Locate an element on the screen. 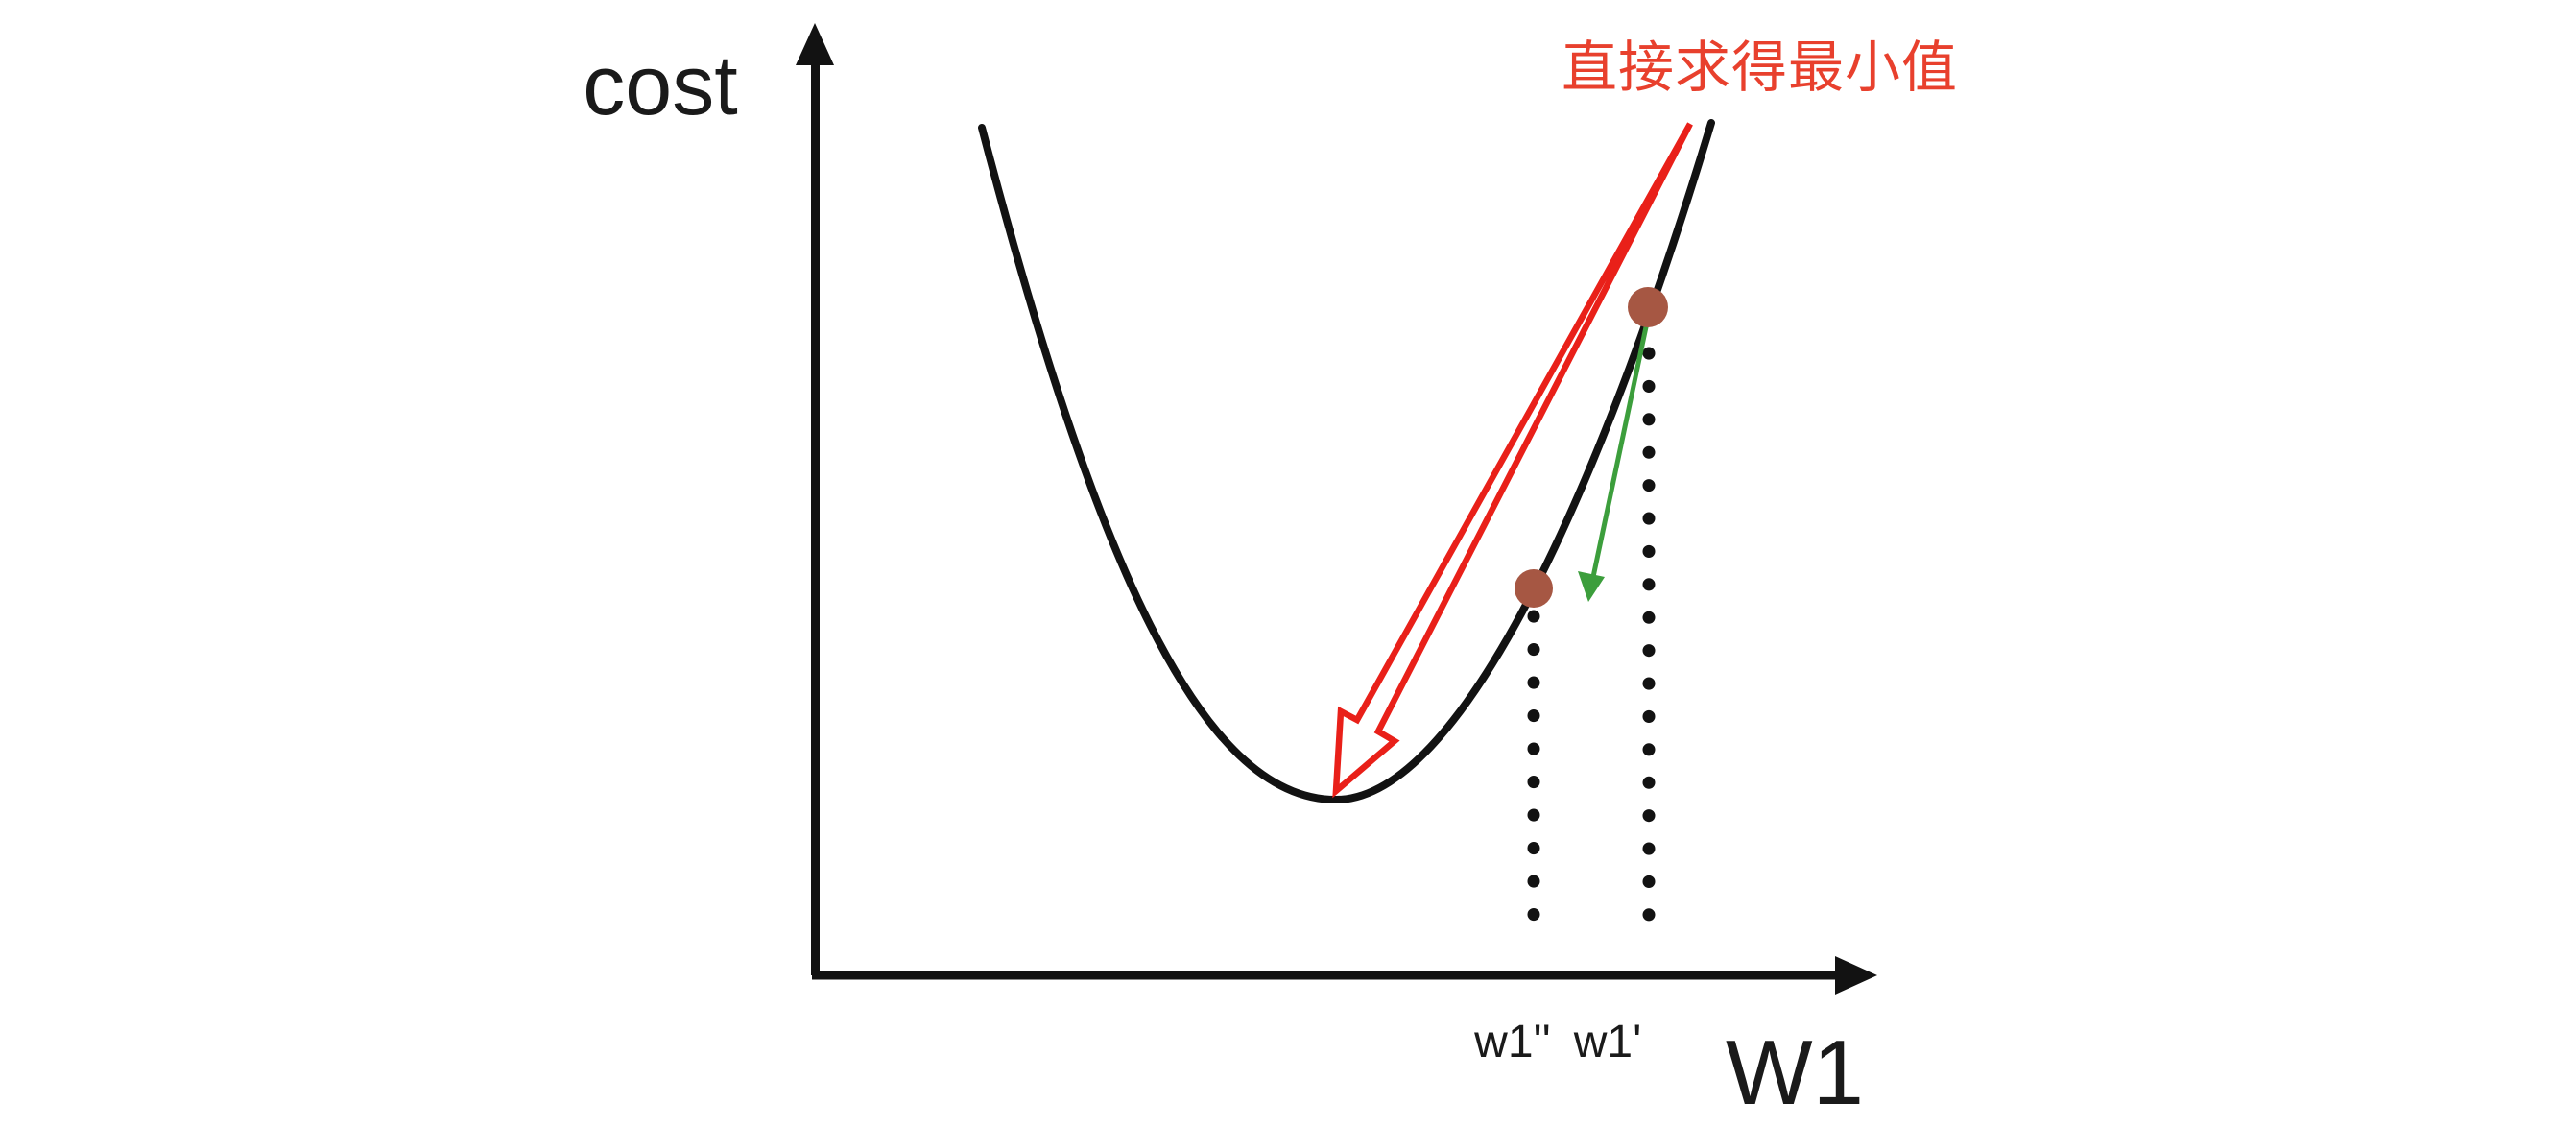 This screenshot has width=2576, height=1127. tick-label-w1-double-prime: w1'' is located at coordinates (1512, 1042).